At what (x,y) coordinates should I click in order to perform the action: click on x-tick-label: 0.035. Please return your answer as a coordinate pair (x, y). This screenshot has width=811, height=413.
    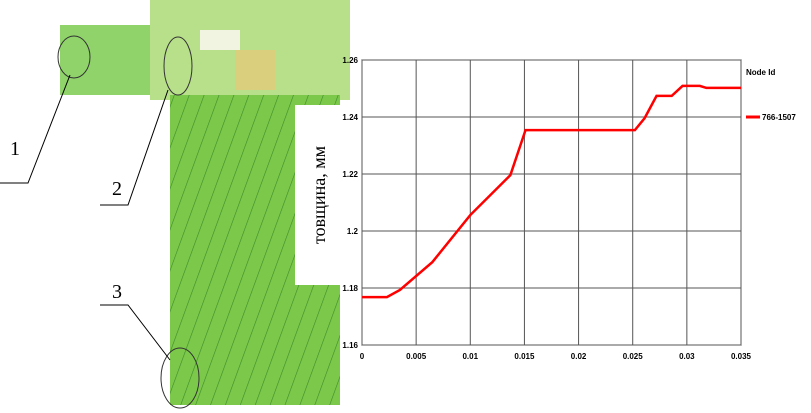
    Looking at the image, I should click on (741, 356).